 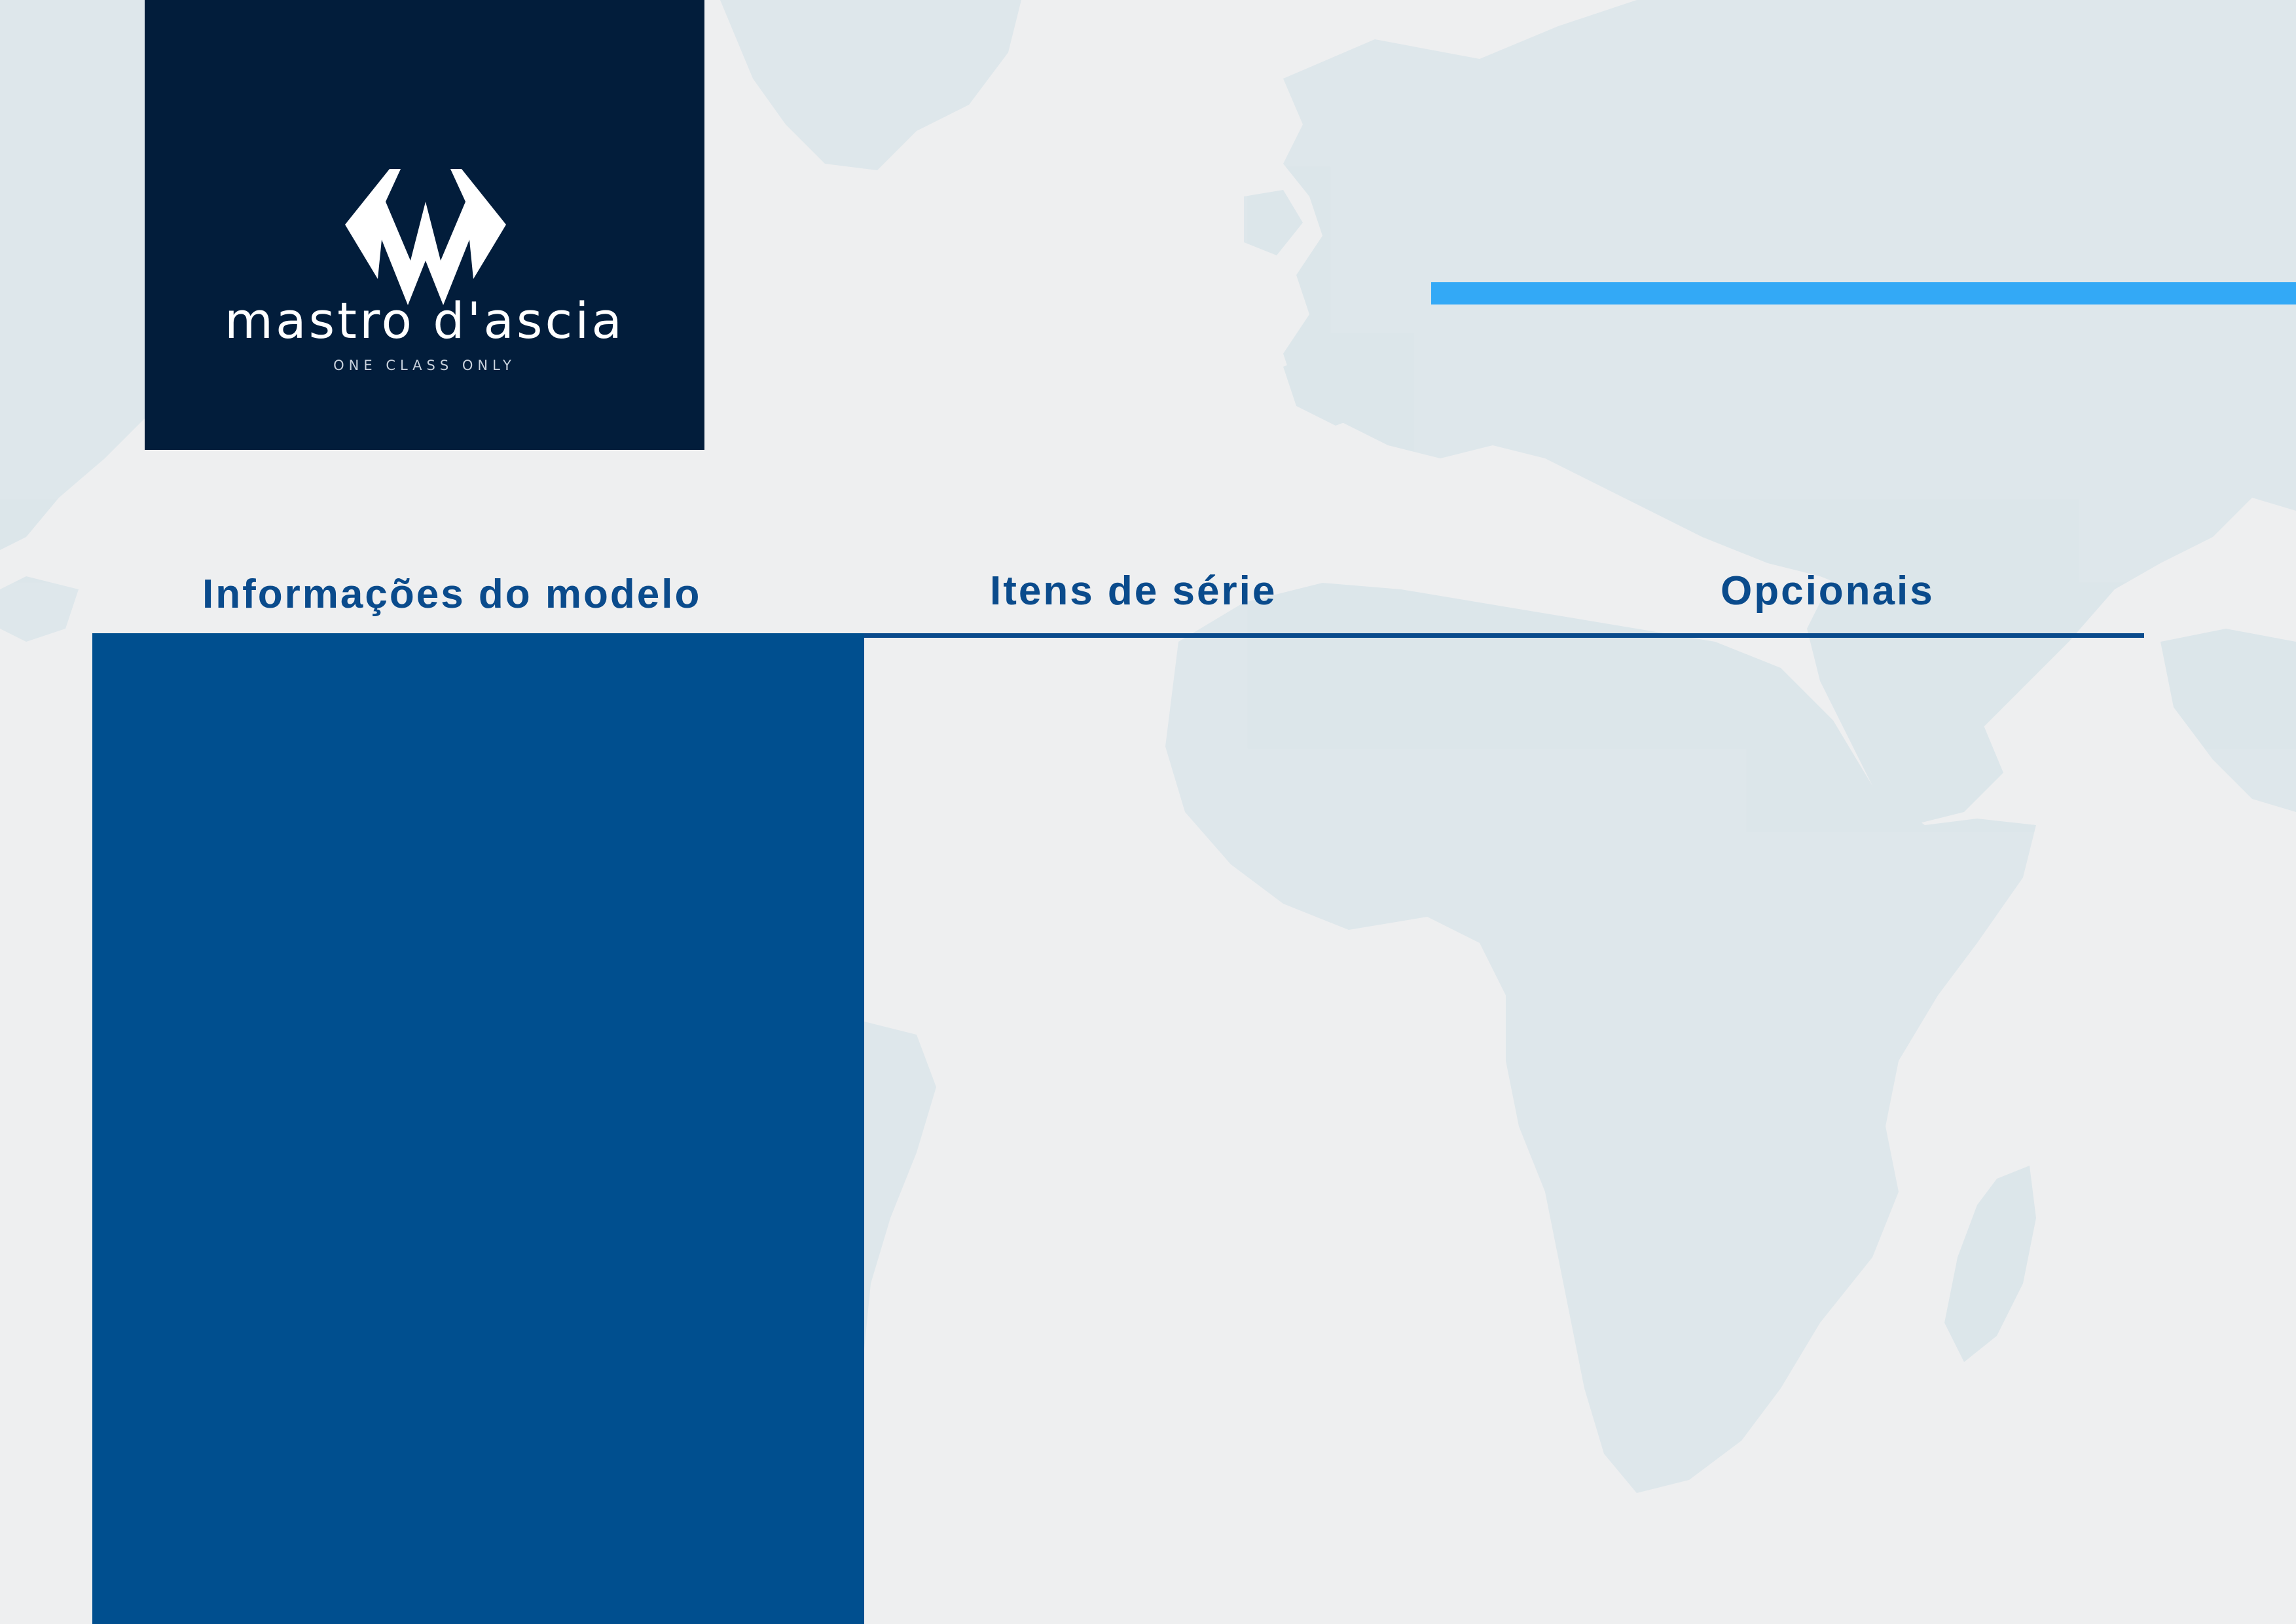 What do you see at coordinates (424, 320) in the screenshot?
I see `brand-name: mastro d'ascia` at bounding box center [424, 320].